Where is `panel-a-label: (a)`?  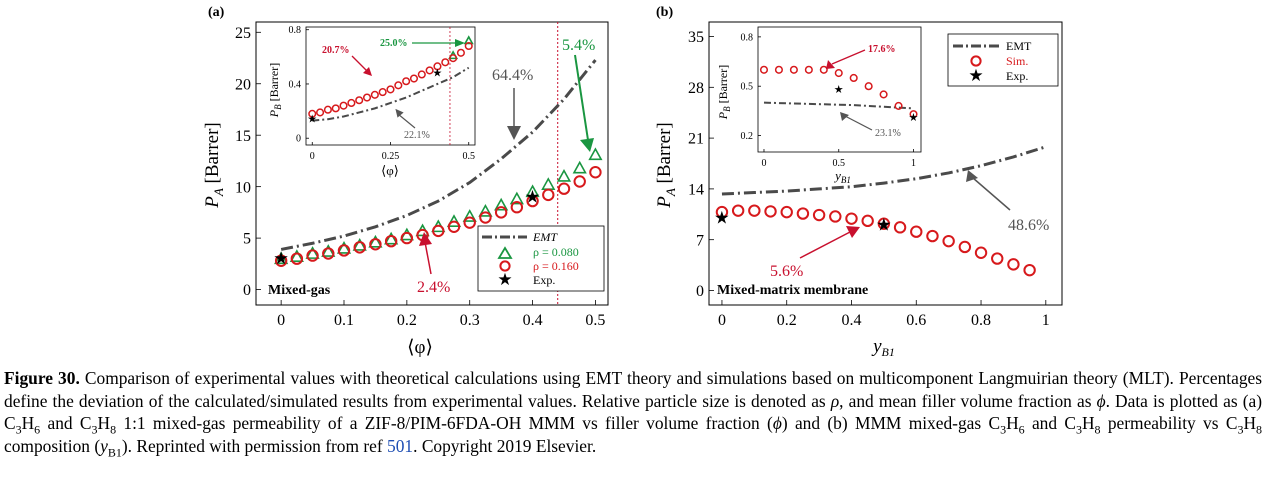
panel-a-label: (a) is located at coordinates (216, 12).